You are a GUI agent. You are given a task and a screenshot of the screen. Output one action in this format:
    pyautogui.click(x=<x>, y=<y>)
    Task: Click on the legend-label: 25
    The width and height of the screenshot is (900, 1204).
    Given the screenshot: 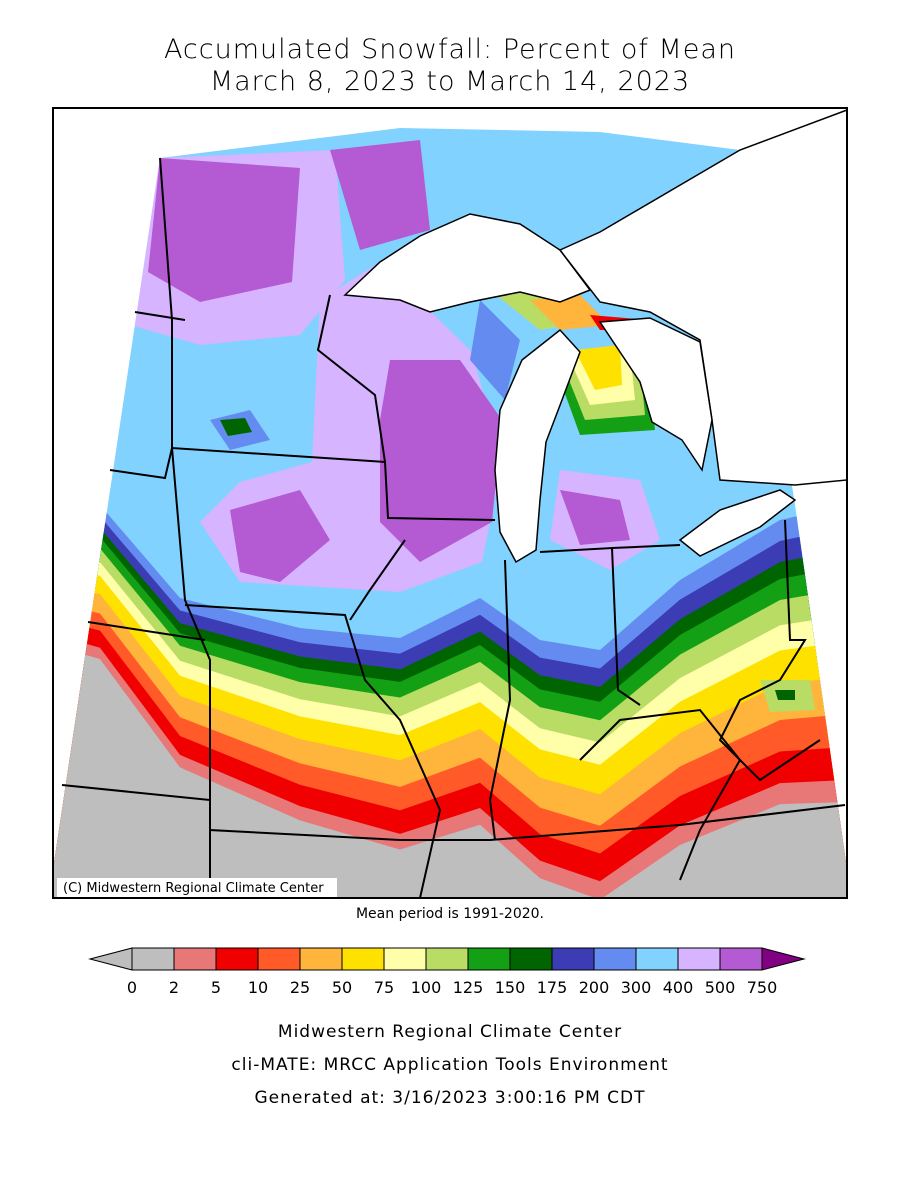 What is the action you would take?
    pyautogui.click(x=300, y=987)
    